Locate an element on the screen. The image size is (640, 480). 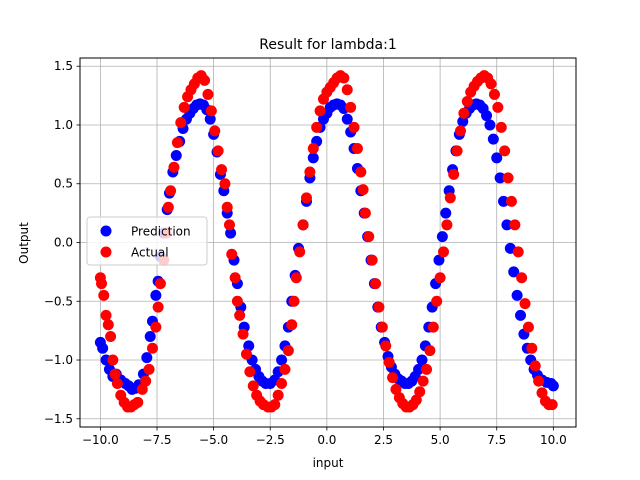
legend-marker-actual is located at coordinates (106, 252).